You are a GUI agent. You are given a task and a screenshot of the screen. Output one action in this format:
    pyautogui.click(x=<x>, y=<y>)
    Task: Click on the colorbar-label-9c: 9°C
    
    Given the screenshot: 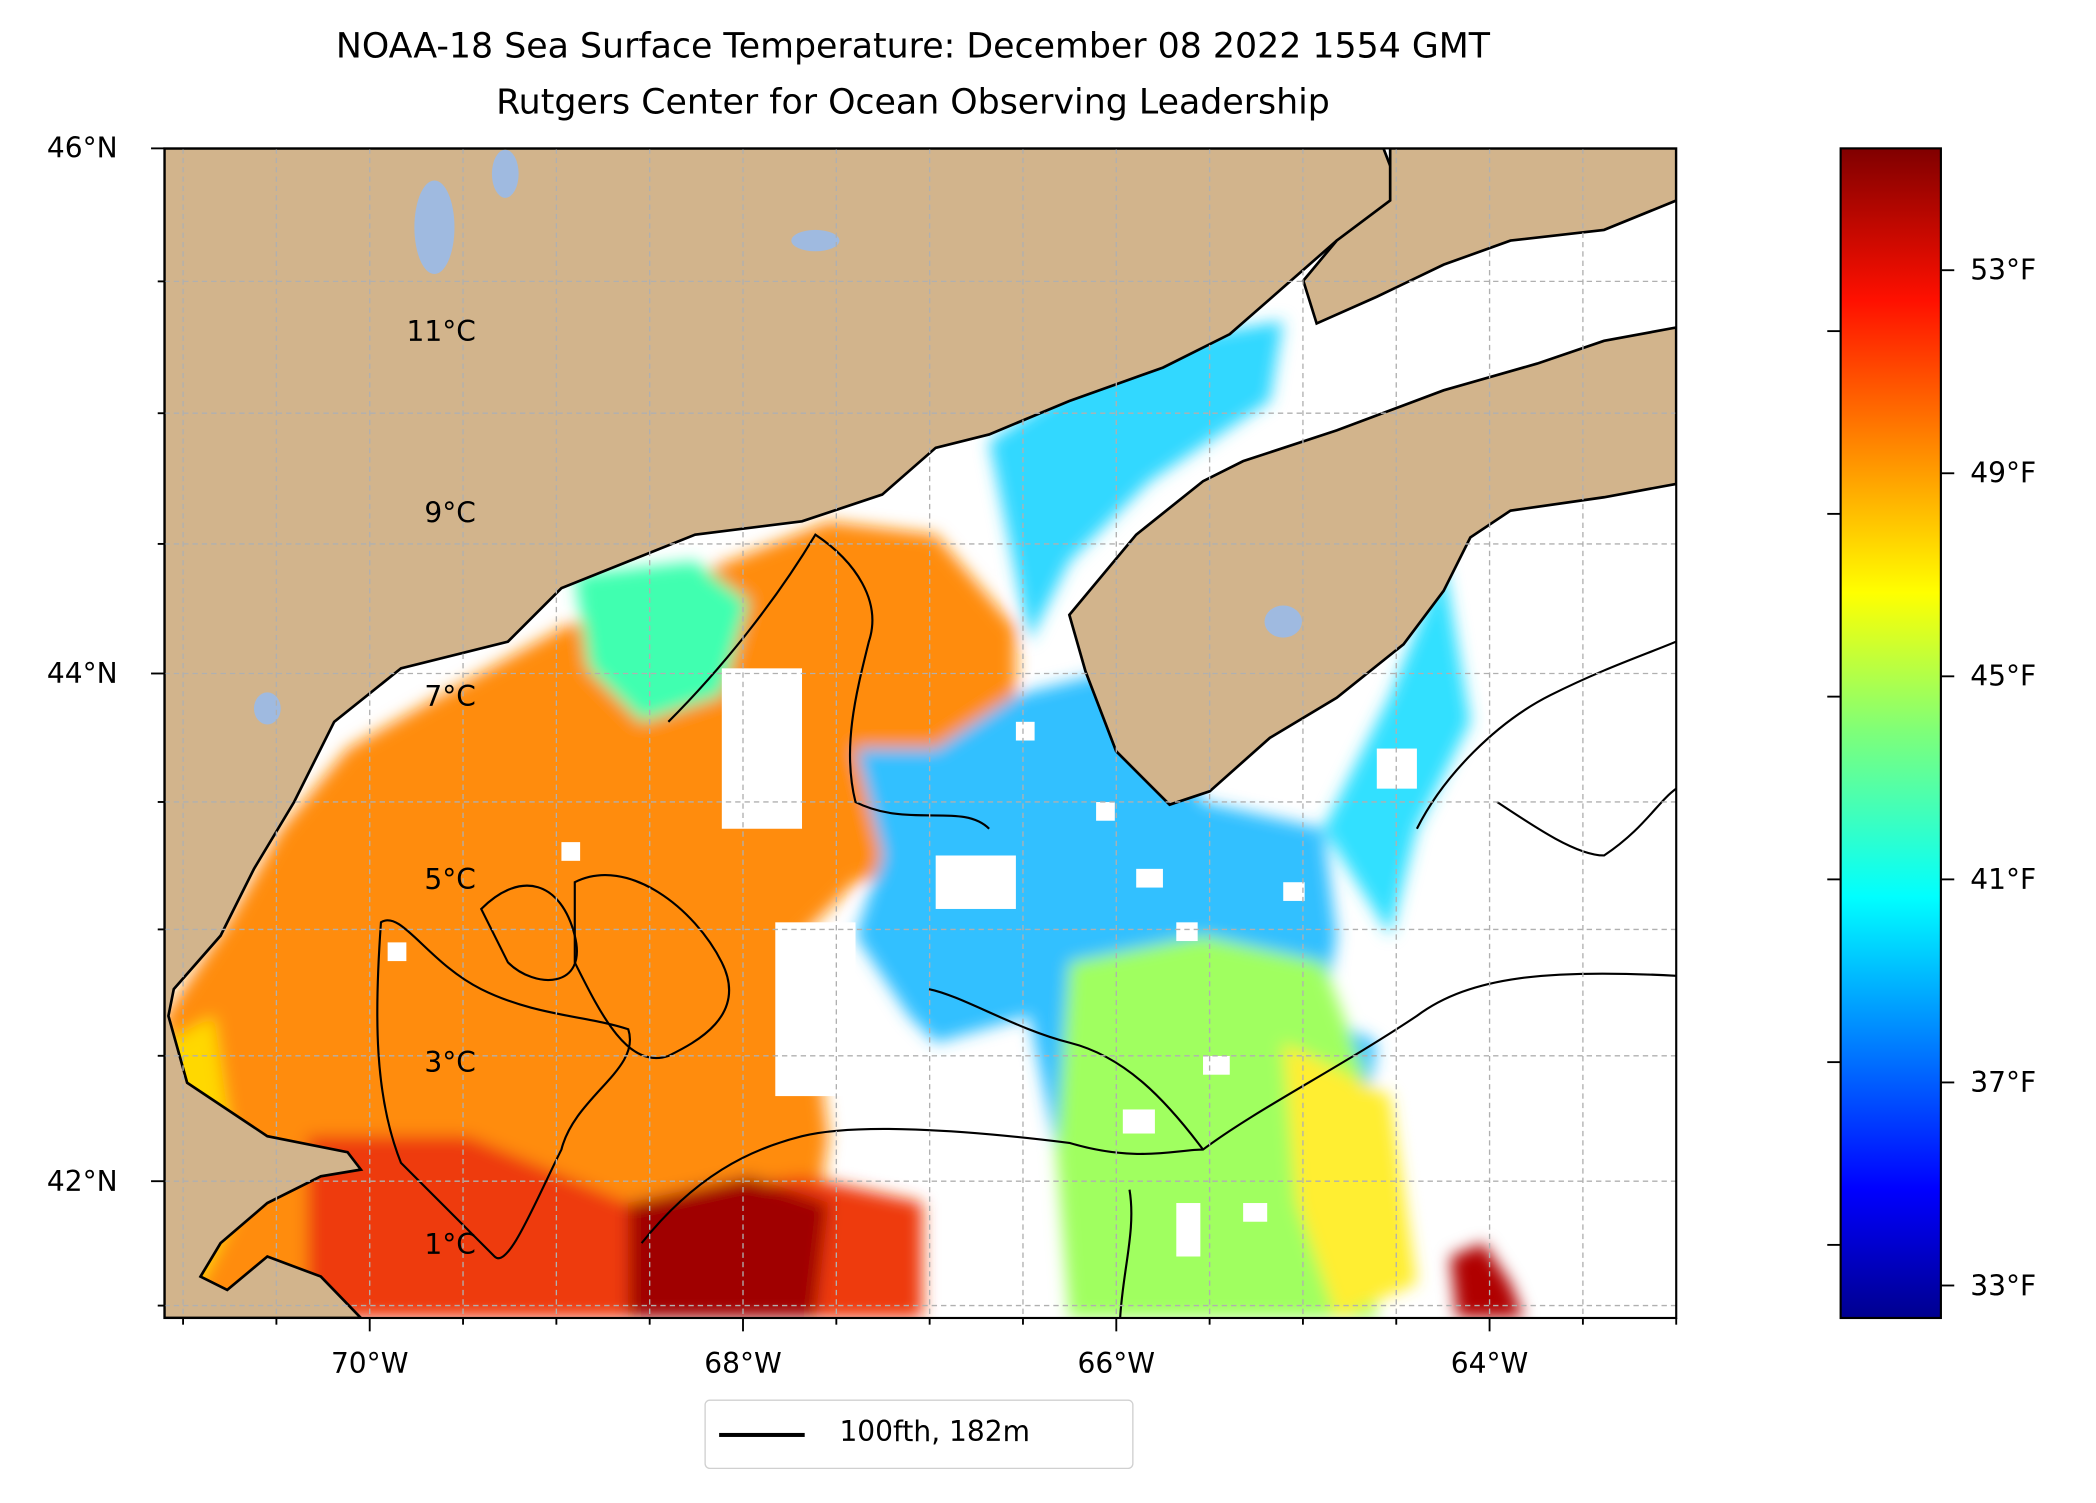 What is the action you would take?
    pyautogui.click(x=450, y=513)
    